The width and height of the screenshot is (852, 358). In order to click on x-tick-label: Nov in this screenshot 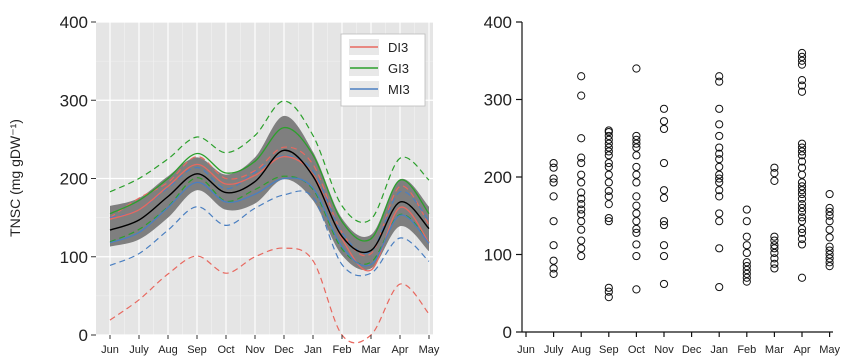, I will do `click(255, 350)`.